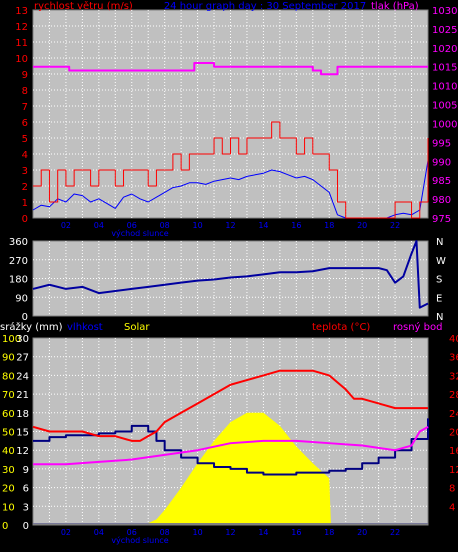  I want to click on wind-speed-tick: 0, so click(25, 219).